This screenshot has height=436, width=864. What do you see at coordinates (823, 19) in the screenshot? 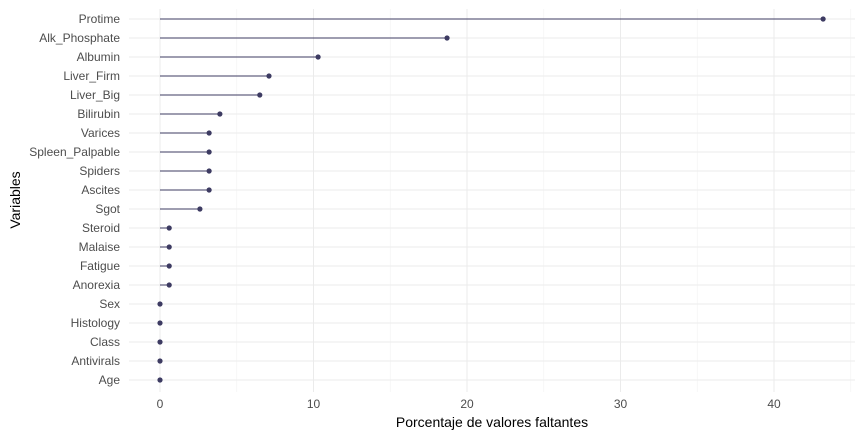
I see `point-protime` at bounding box center [823, 19].